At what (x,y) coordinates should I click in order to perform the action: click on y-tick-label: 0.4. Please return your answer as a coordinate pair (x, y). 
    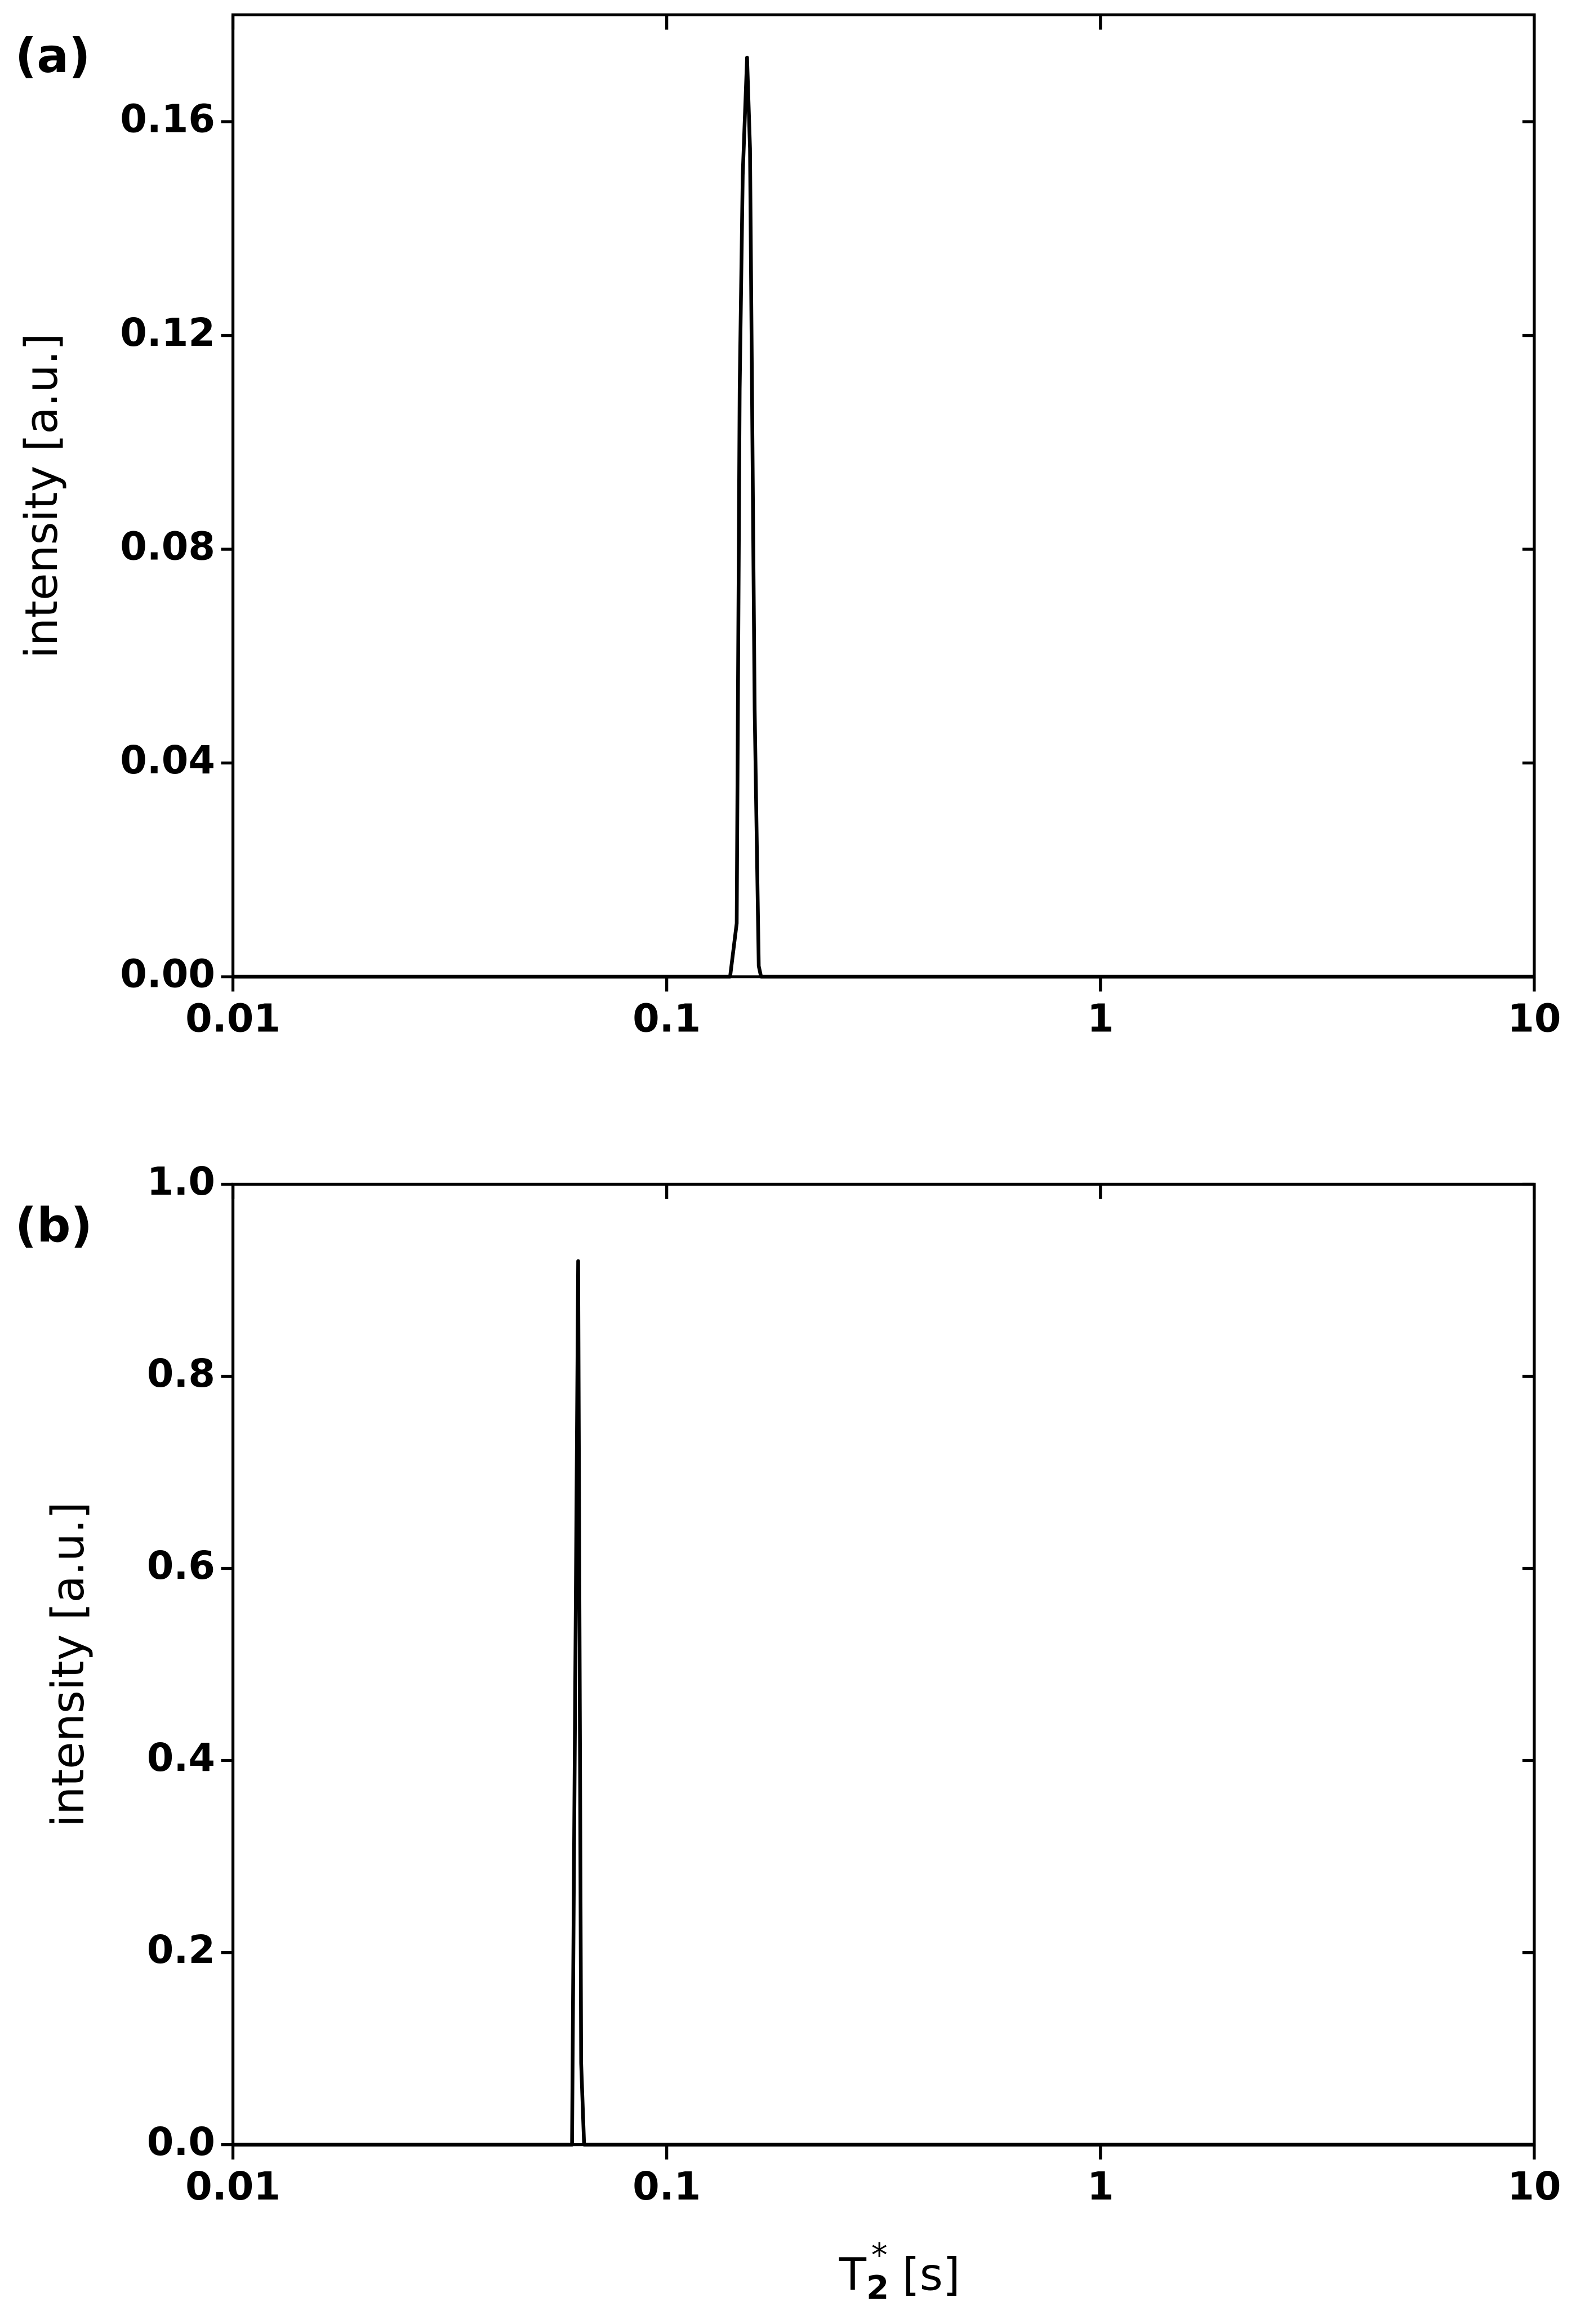
    Looking at the image, I should click on (181, 1758).